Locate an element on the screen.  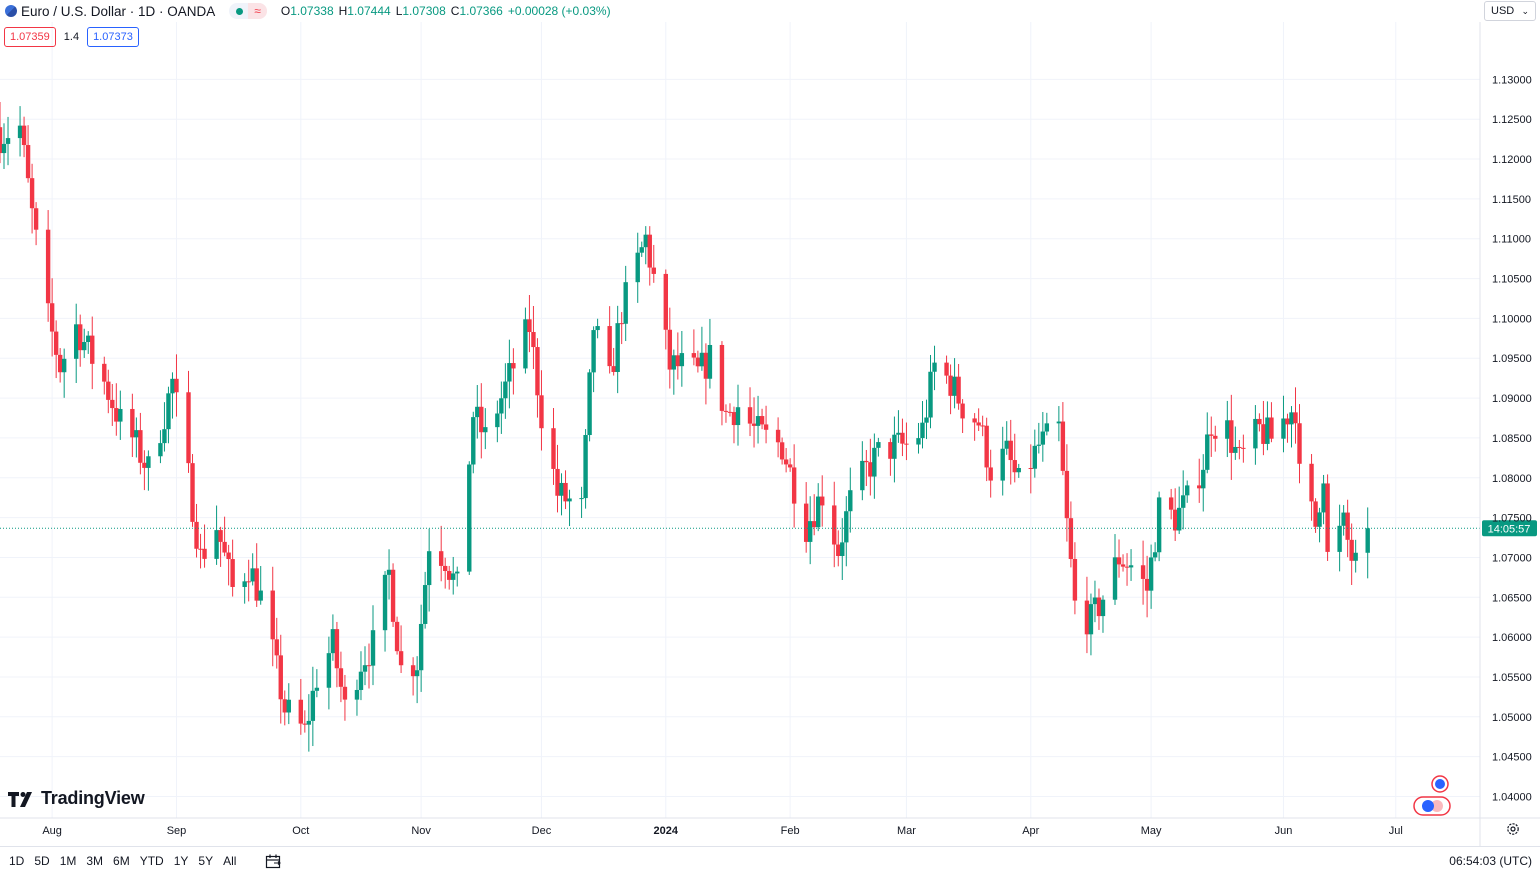
x-tick-label: Sep is located at coordinates (177, 831).